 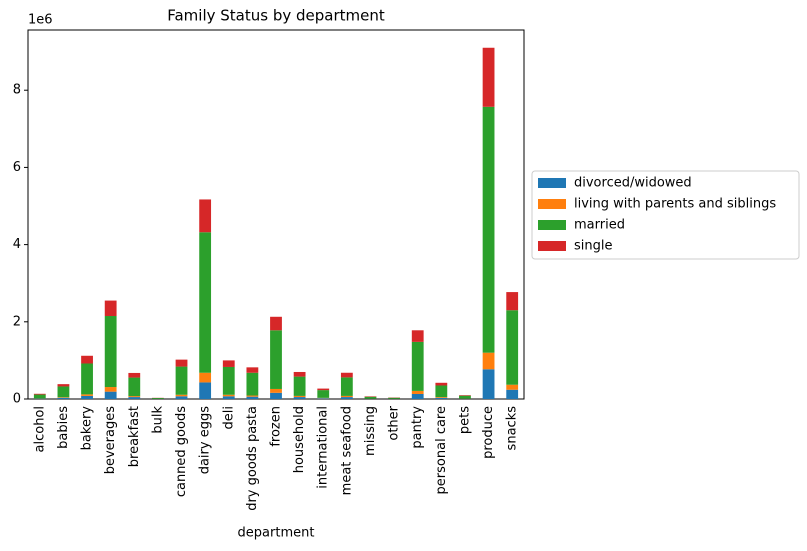 What do you see at coordinates (675, 204) in the screenshot?
I see `legend-label: living with parents and siblings` at bounding box center [675, 204].